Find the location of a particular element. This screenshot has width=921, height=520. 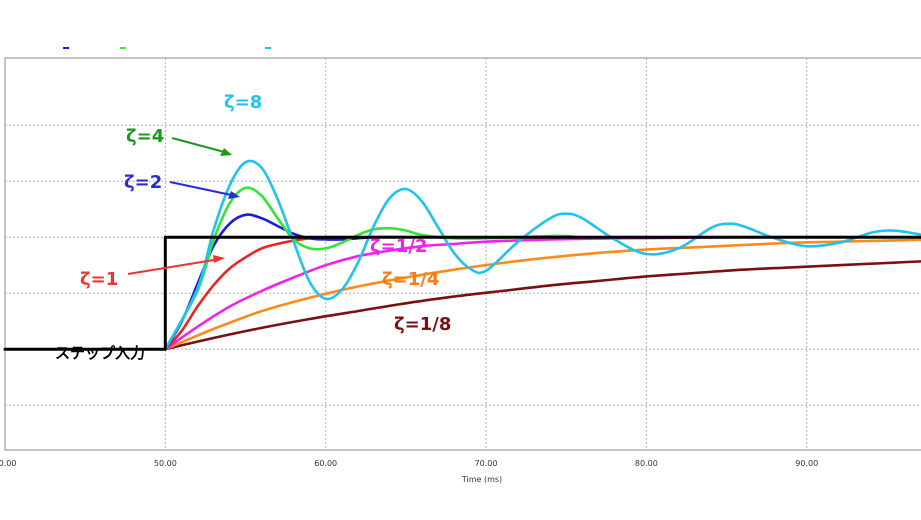

x-tick-label: 50.00 is located at coordinates (165, 463).